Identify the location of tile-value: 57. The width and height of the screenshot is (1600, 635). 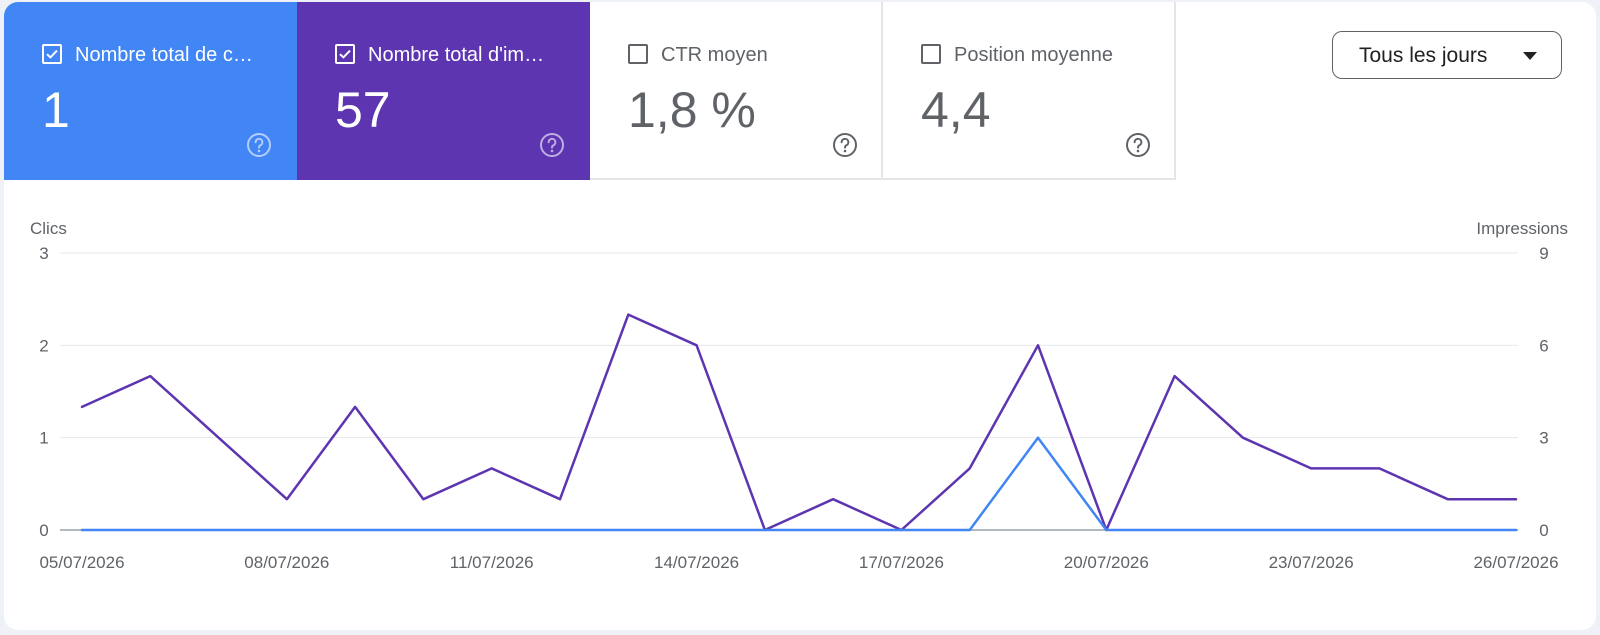
(363, 110).